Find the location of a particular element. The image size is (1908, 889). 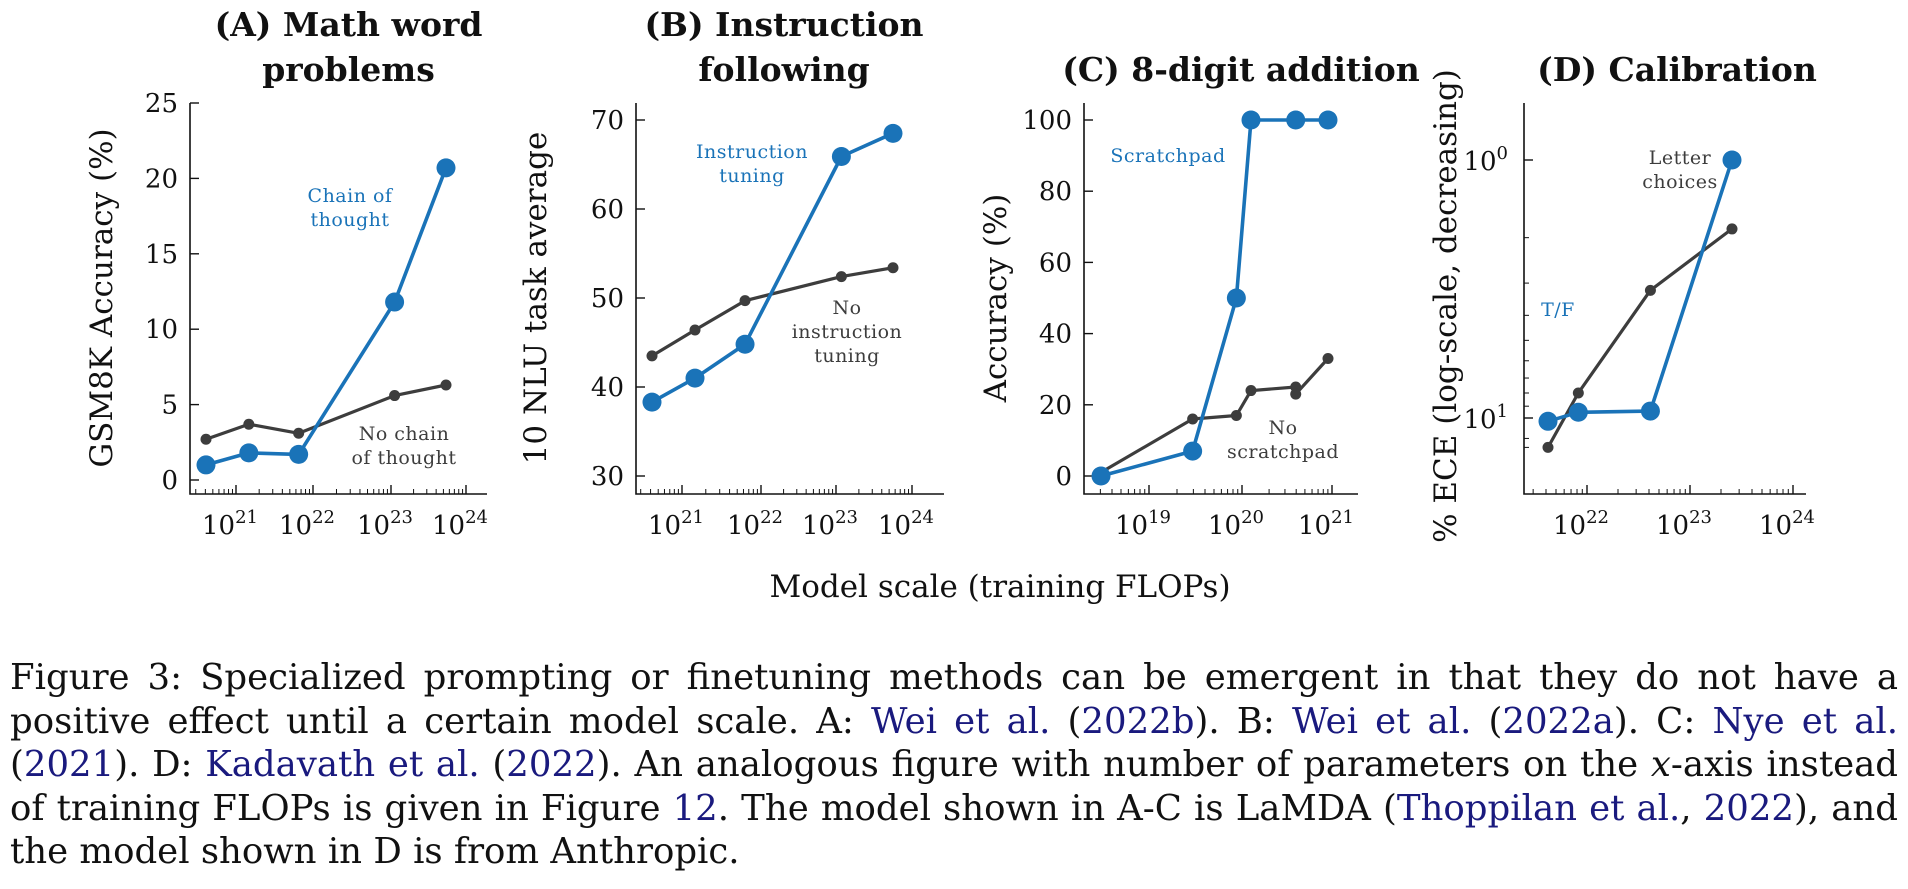

caption-text: ). B: is located at coordinates (1243, 721).